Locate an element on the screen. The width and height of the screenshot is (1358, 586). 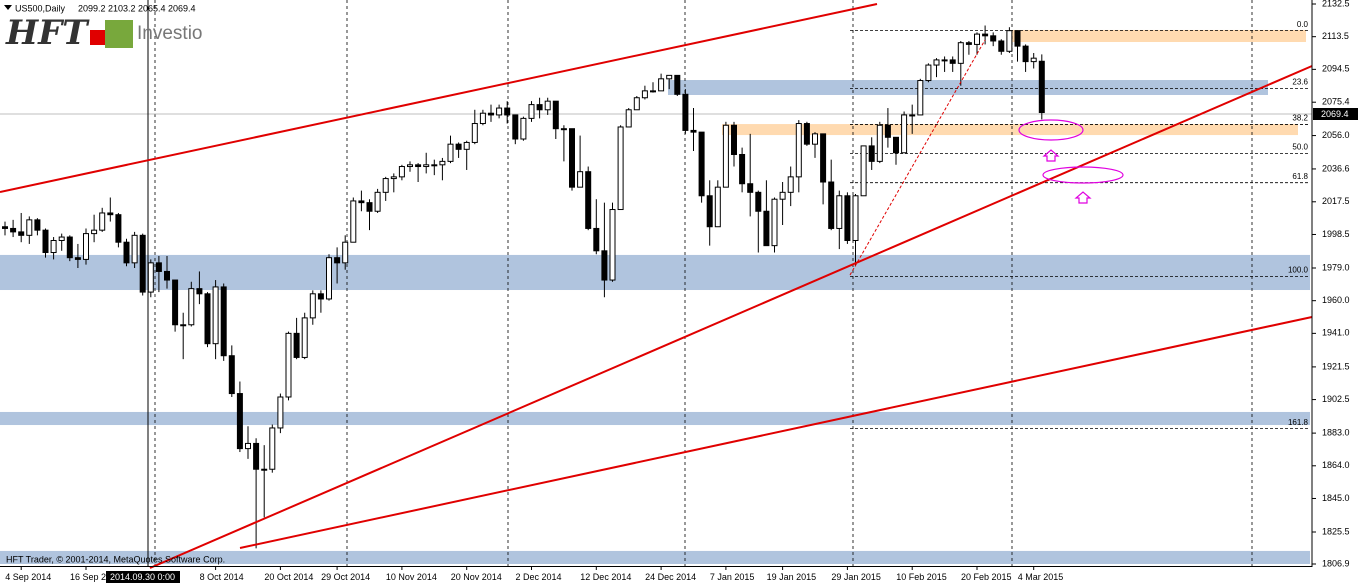
annotations is located at coordinates (1071, 161).